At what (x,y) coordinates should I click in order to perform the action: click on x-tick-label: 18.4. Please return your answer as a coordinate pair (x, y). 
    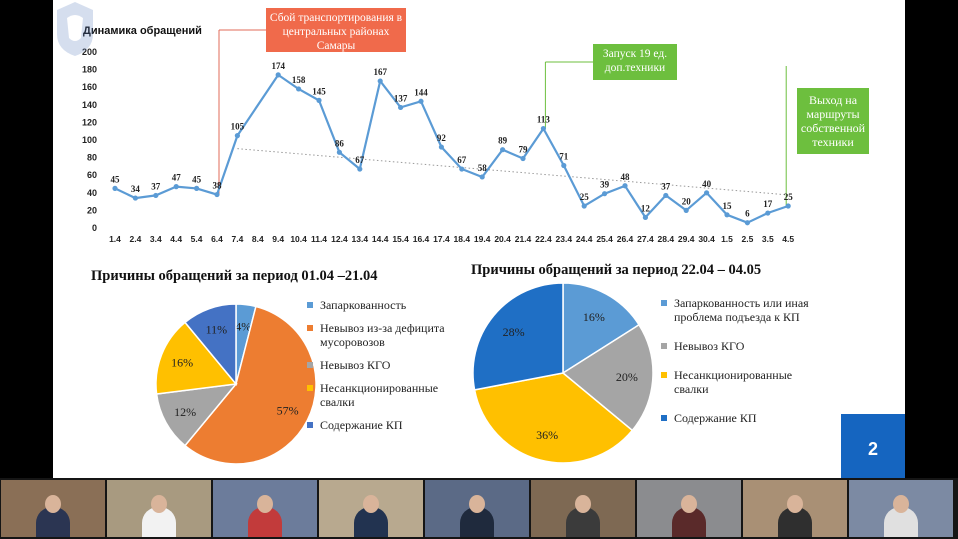
    Looking at the image, I should click on (462, 239).